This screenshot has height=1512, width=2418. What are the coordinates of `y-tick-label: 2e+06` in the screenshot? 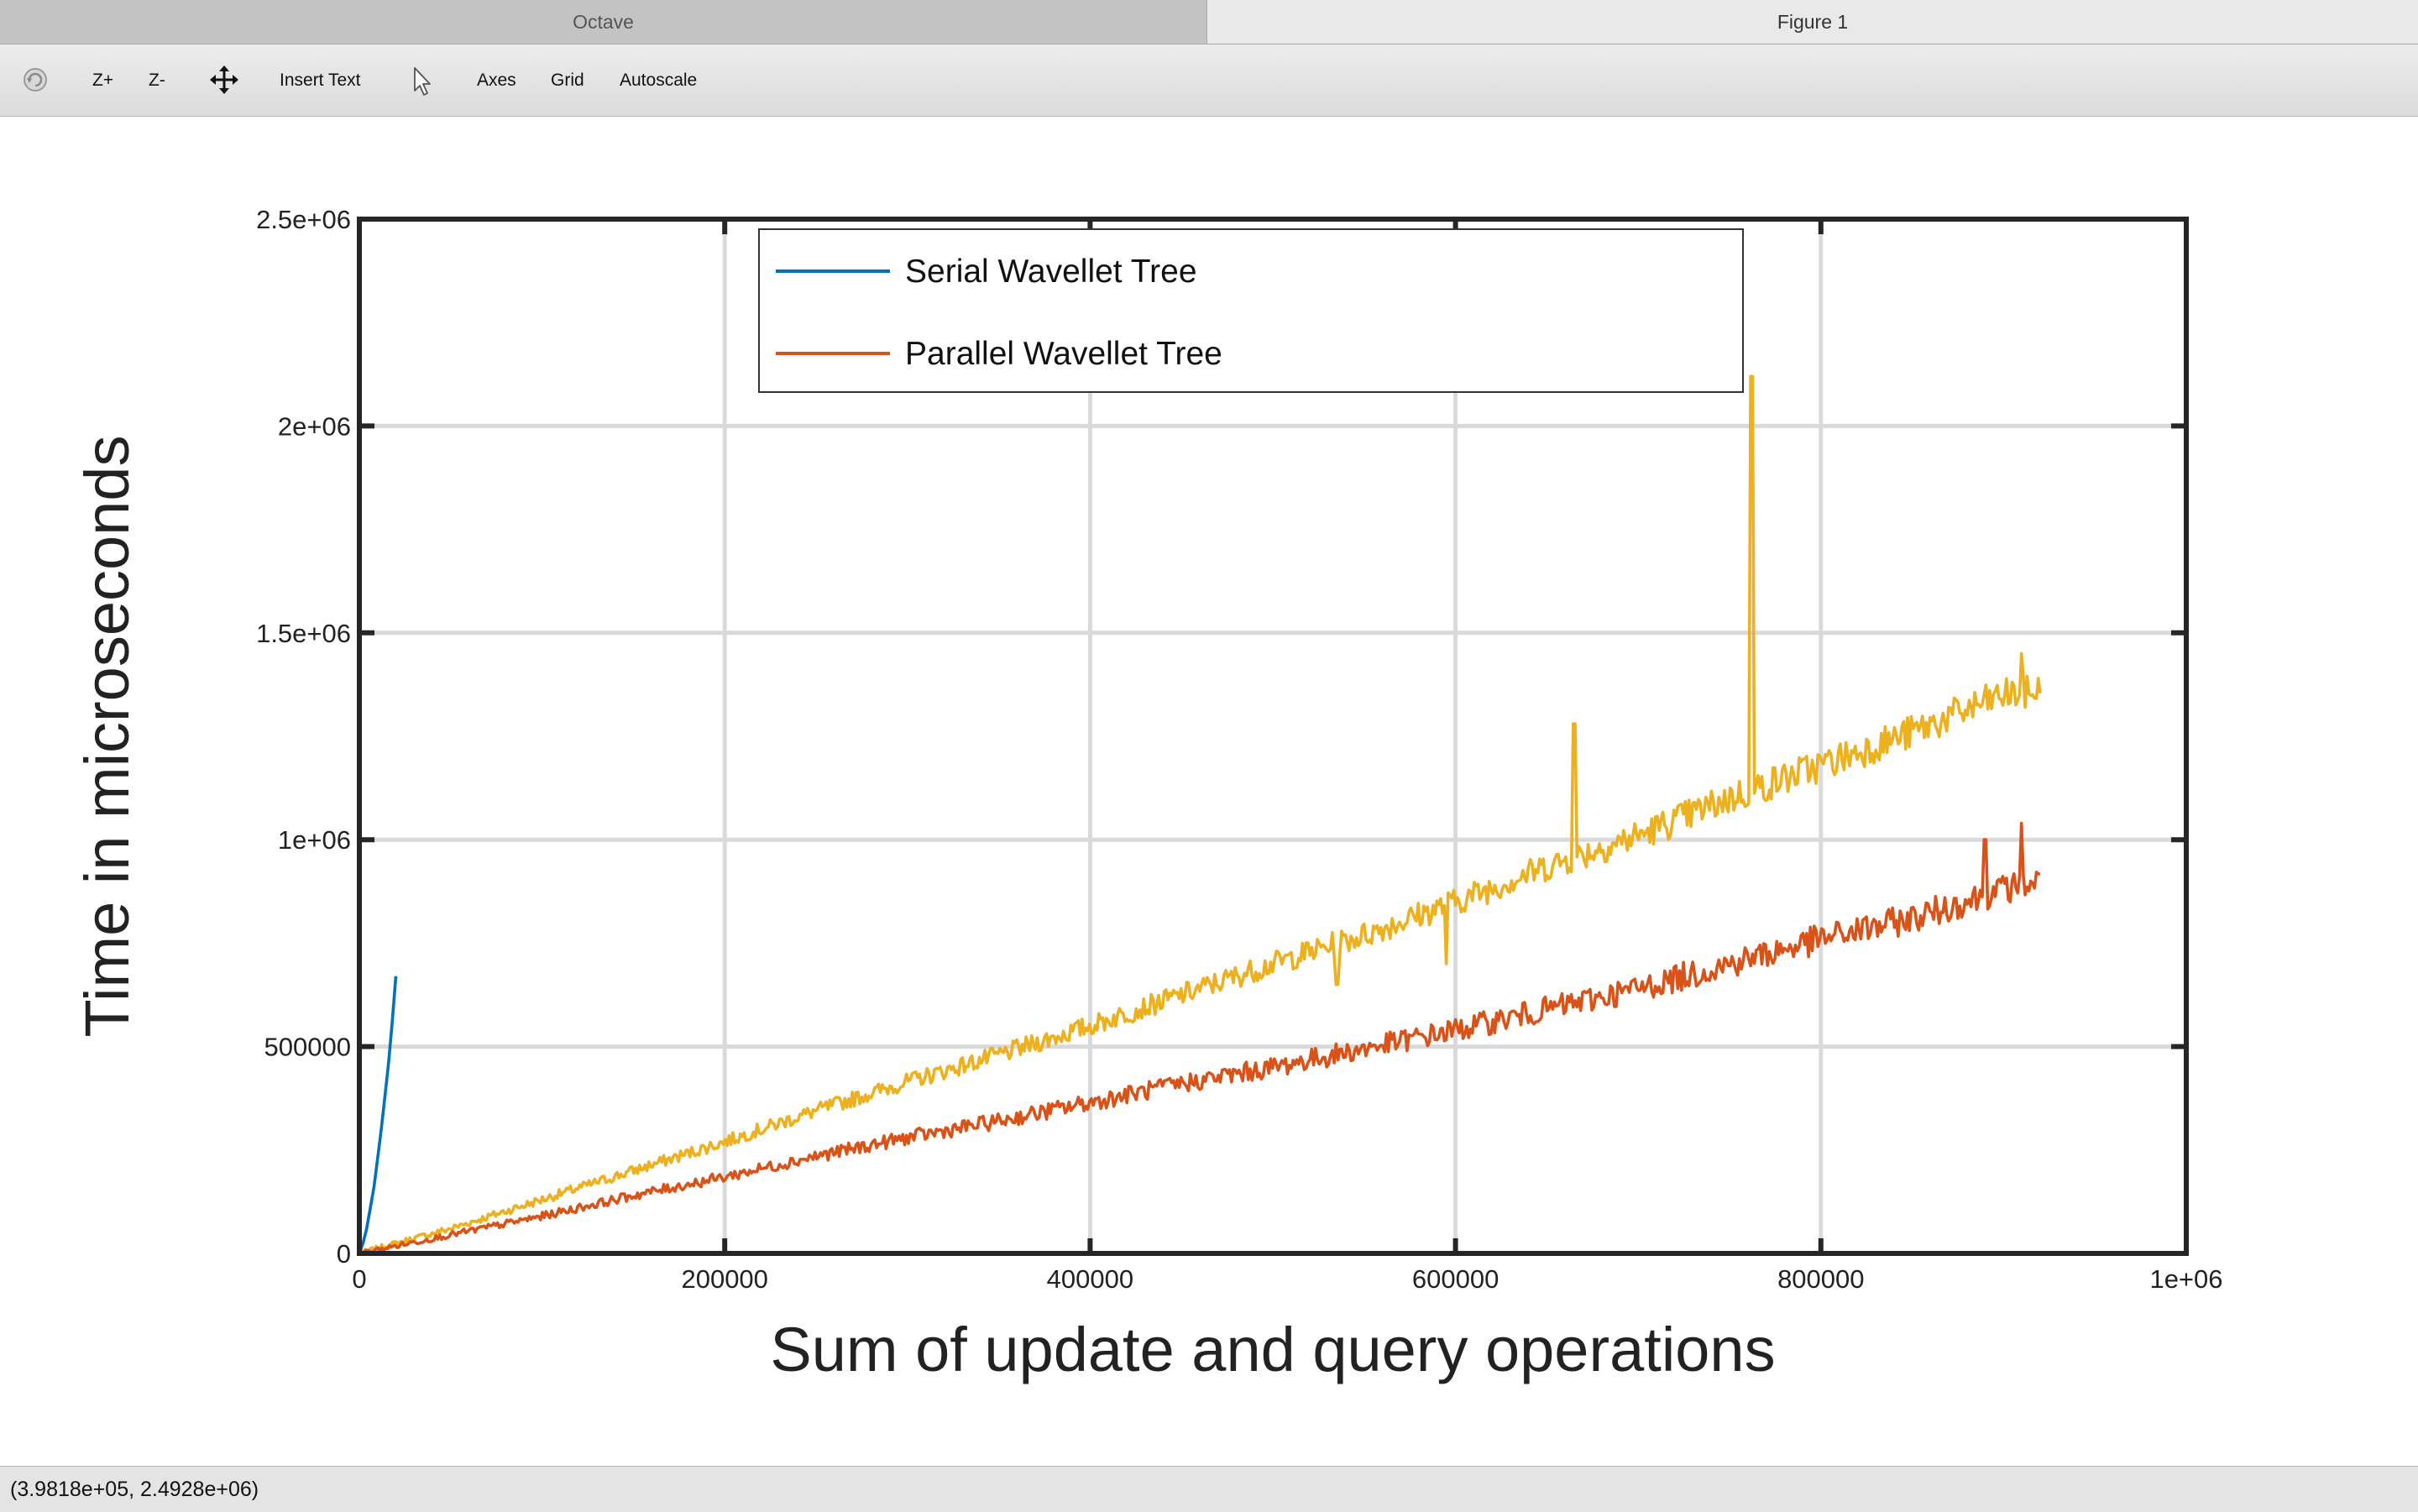 It's located at (314, 426).